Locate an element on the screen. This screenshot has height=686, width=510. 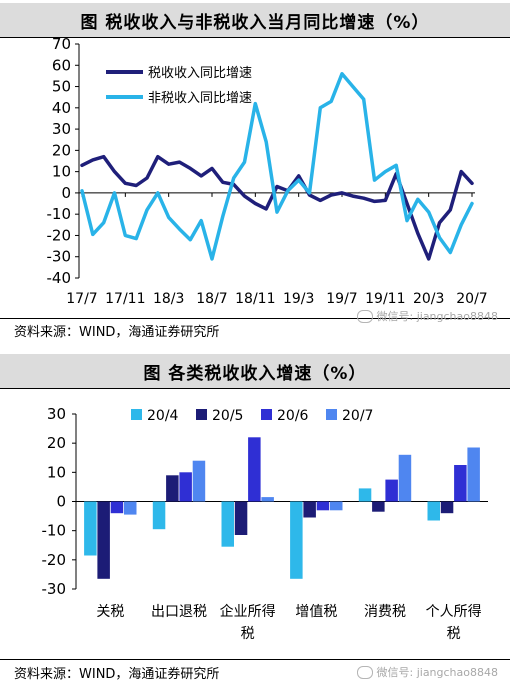
chart1-watermark-text: 微信号: jiangchao8848 is located at coordinates (437, 316).